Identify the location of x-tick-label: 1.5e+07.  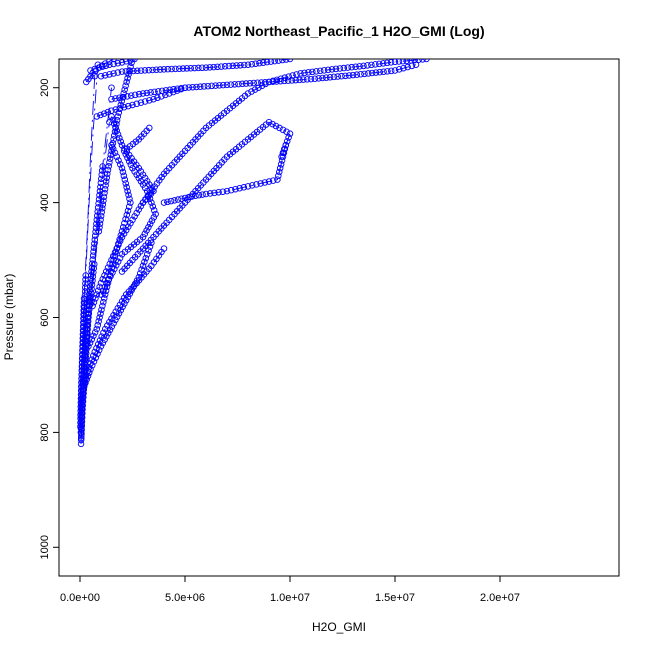
(395, 598).